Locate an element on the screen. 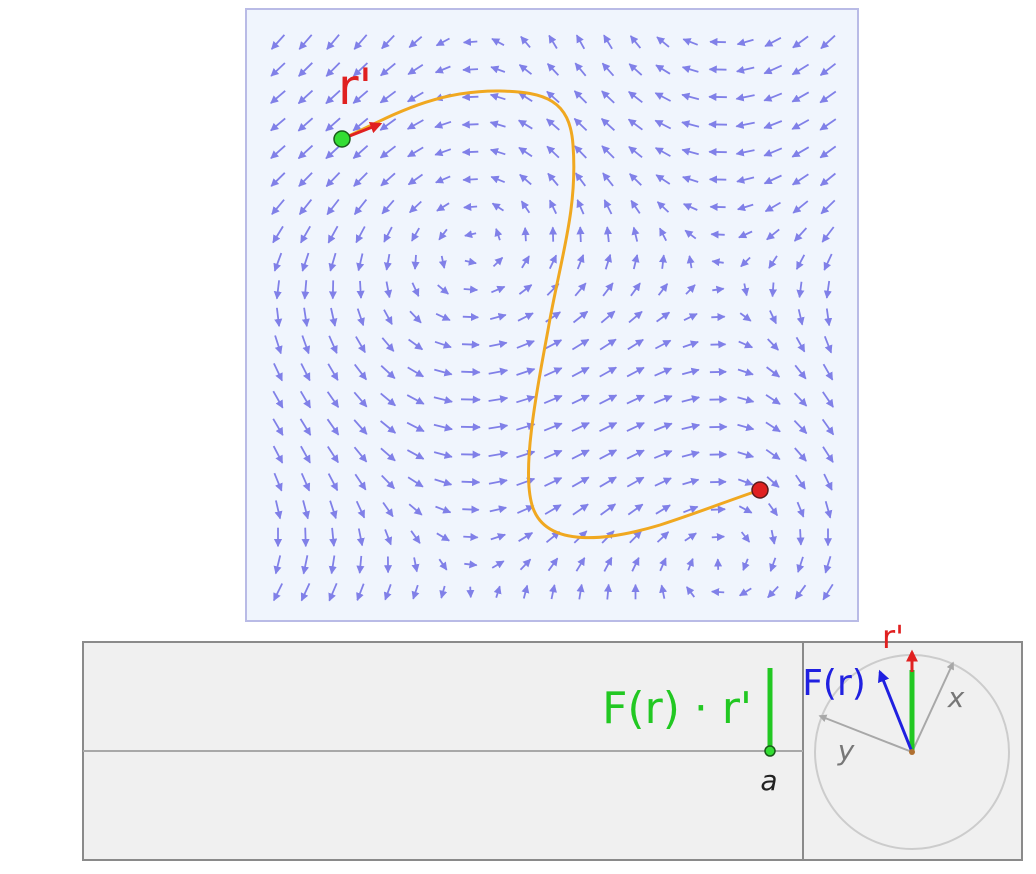  param-slider-point is located at coordinates (770, 751).